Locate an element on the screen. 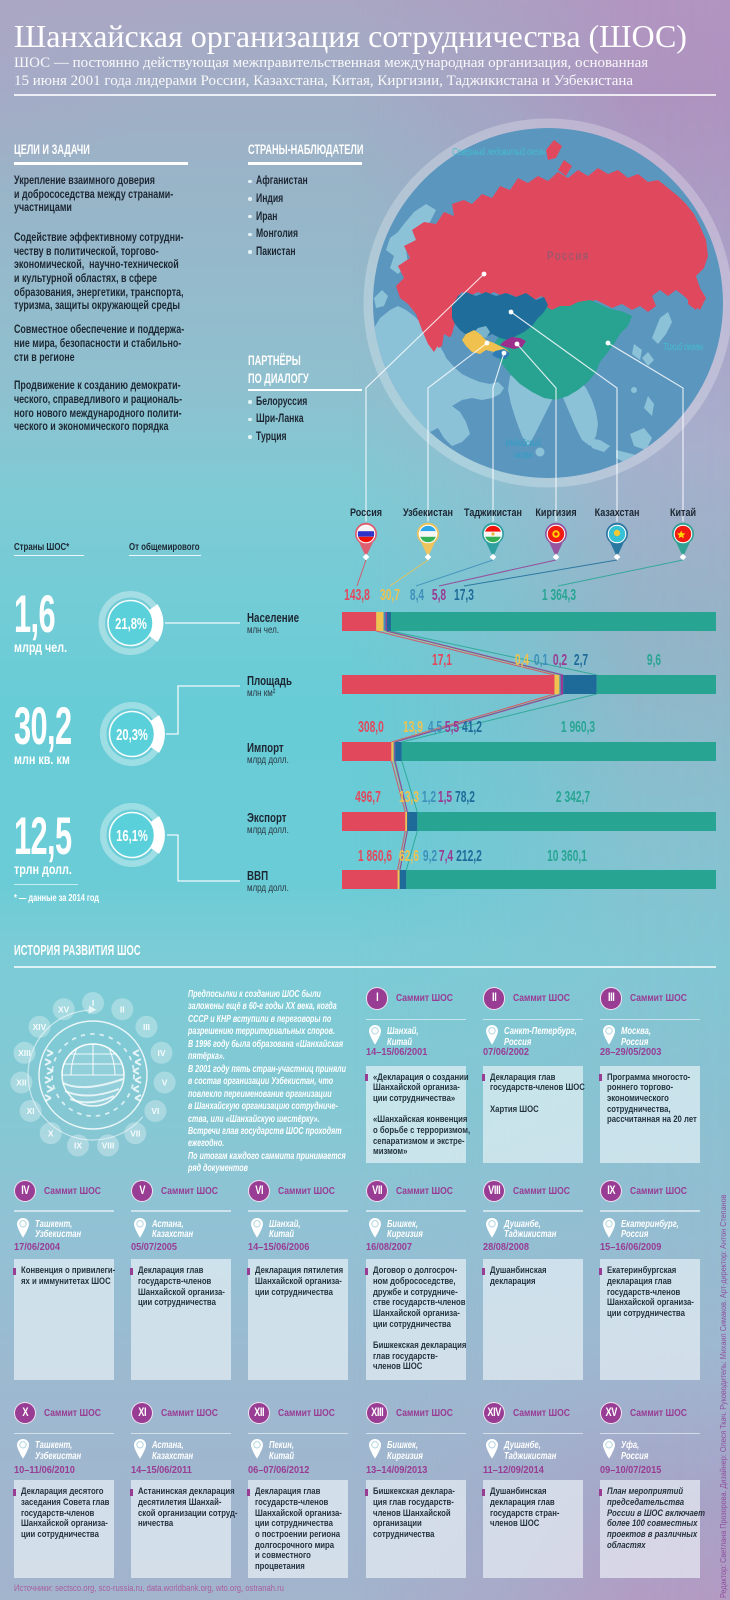 The image size is (730, 1600). svg-text: I is located at coordinates (93, 1003).